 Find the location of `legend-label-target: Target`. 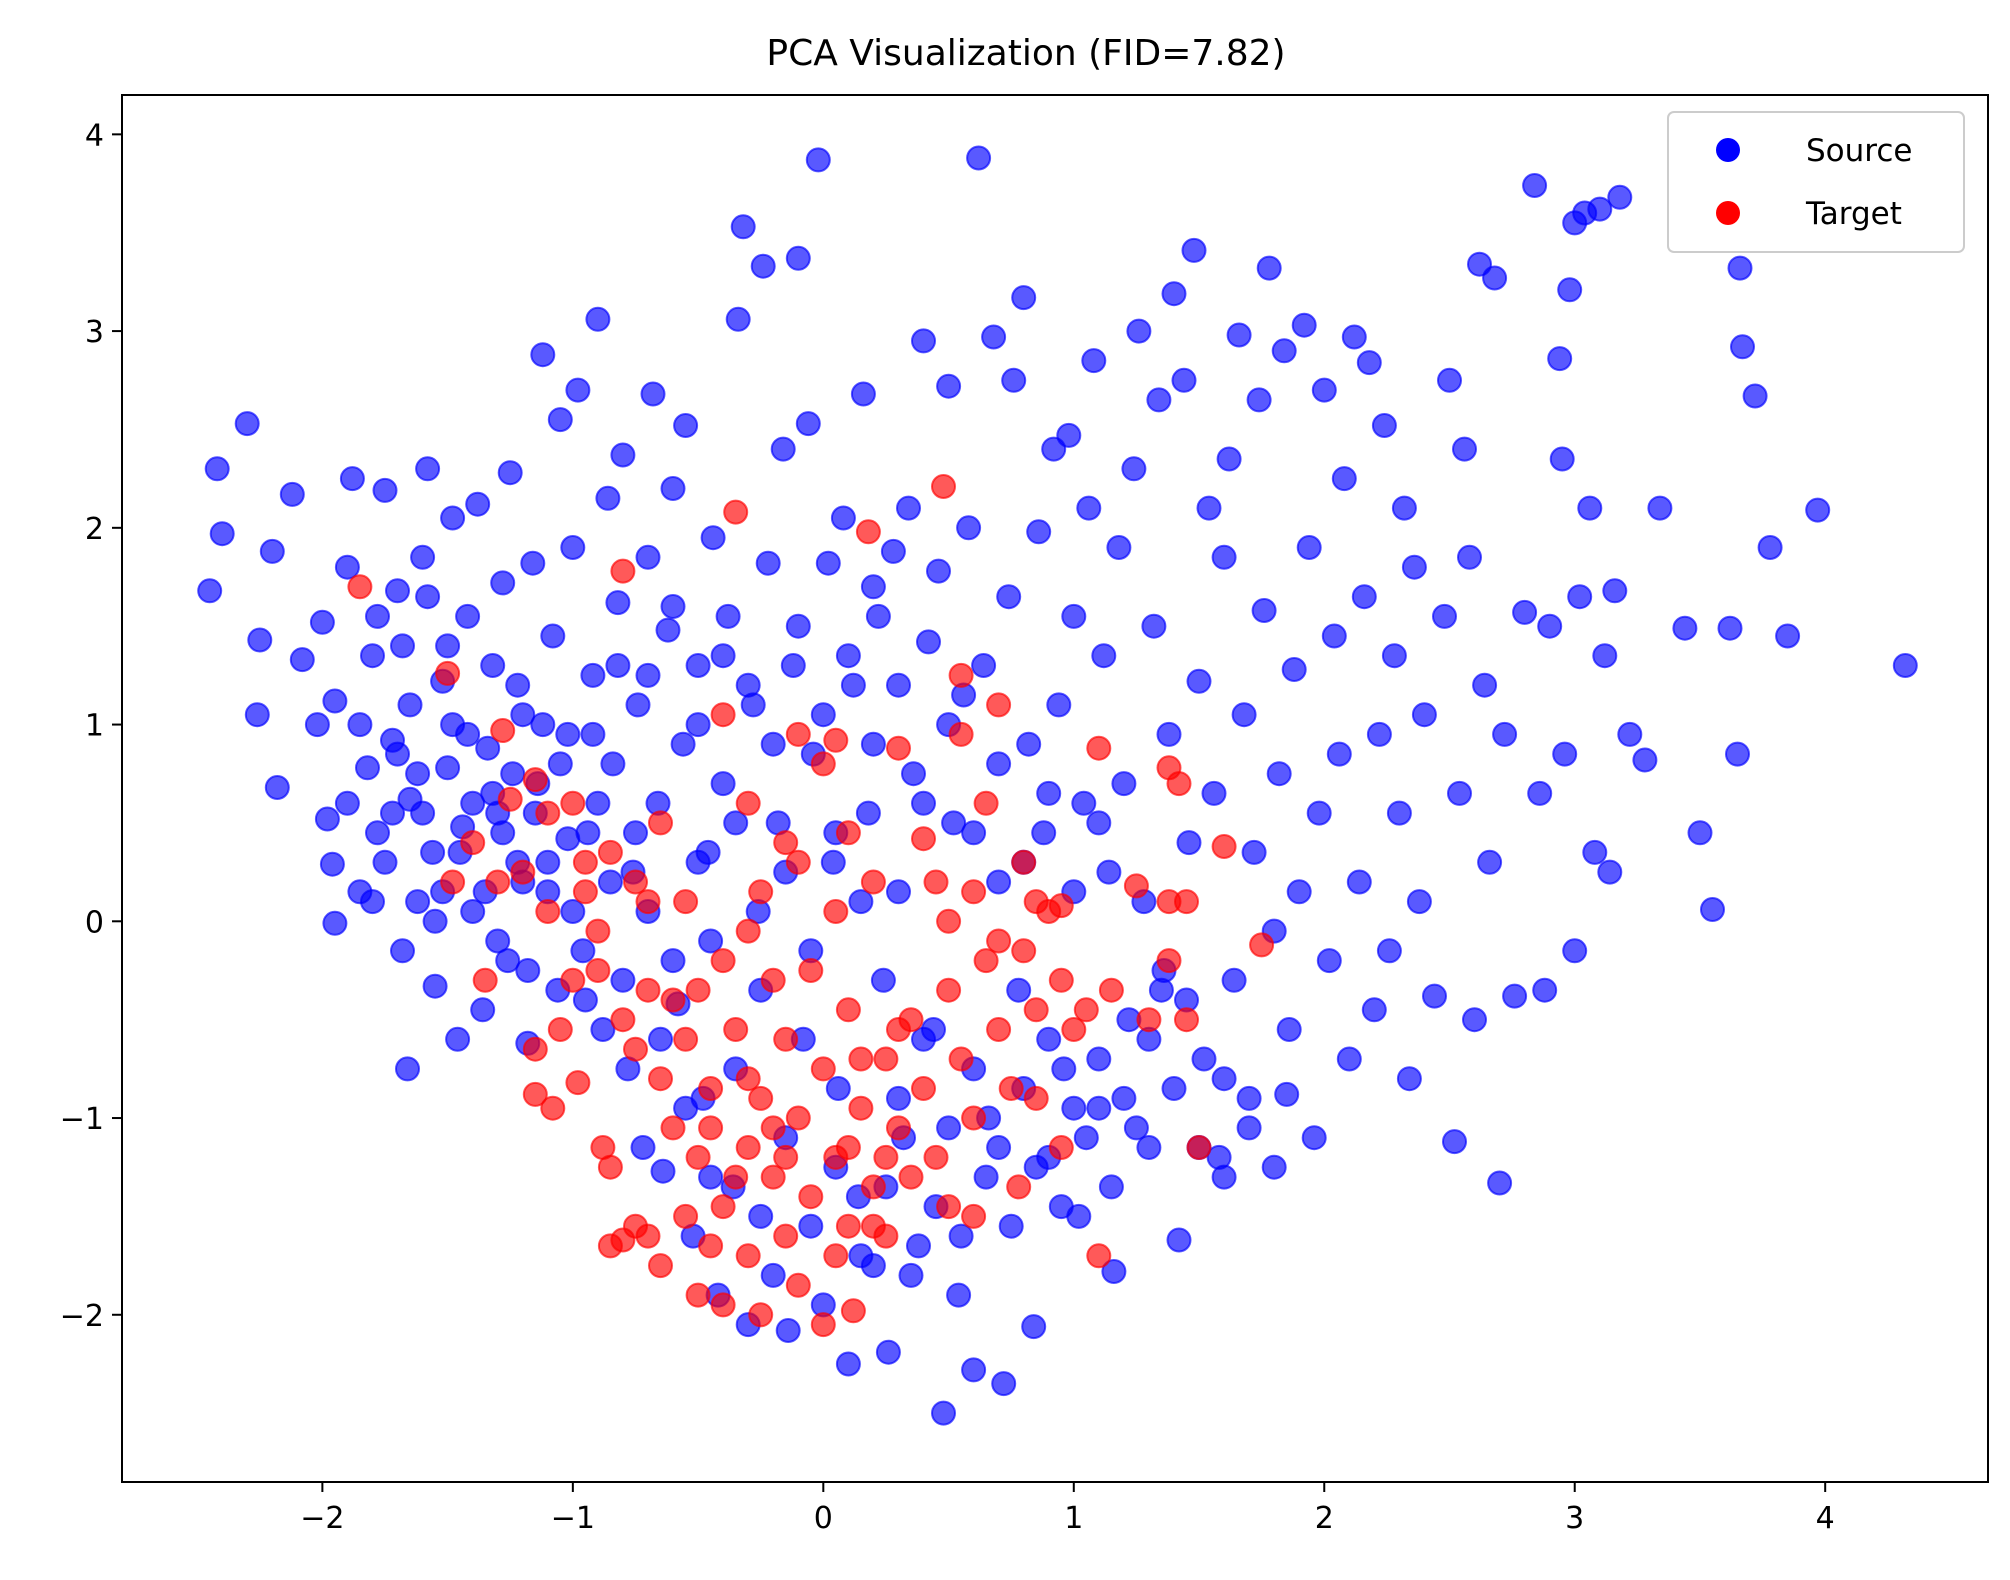

legend-label-target: Target is located at coordinates (1853, 214).